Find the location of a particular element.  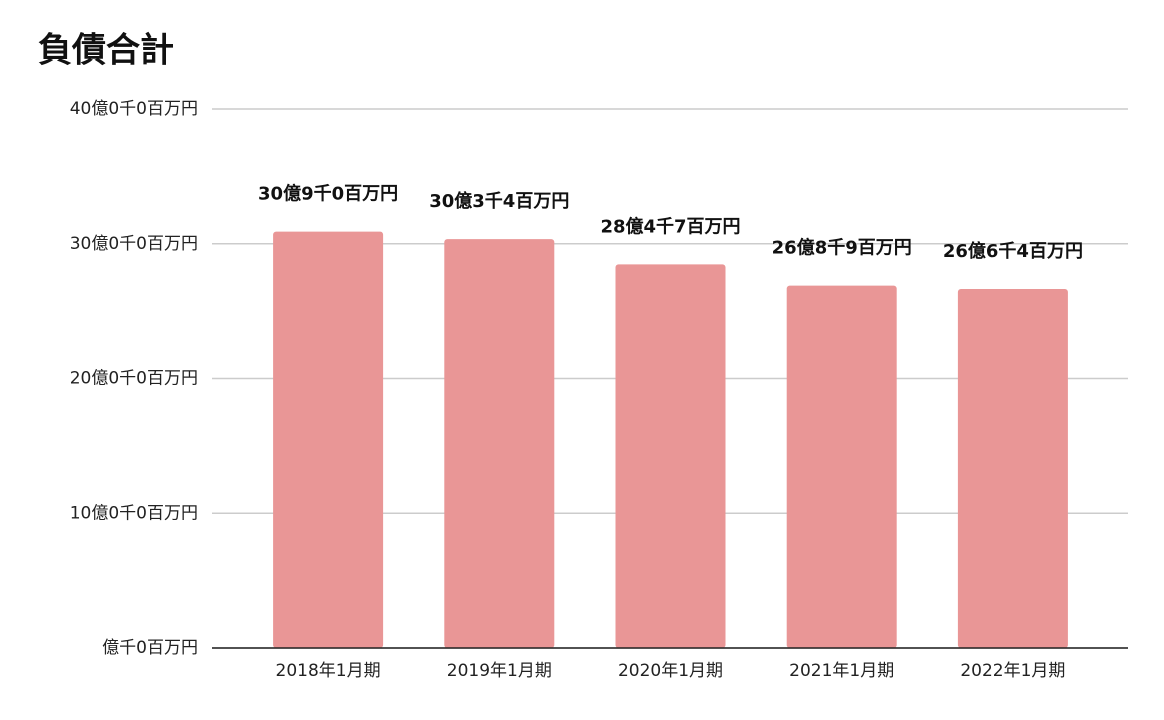

data-label: 30億9千0百万円 is located at coordinates (328, 194).